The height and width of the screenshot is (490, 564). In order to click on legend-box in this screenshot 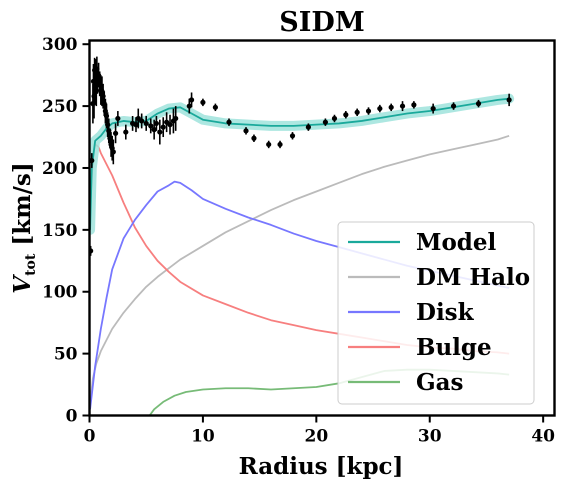, I will do `click(436, 313)`.